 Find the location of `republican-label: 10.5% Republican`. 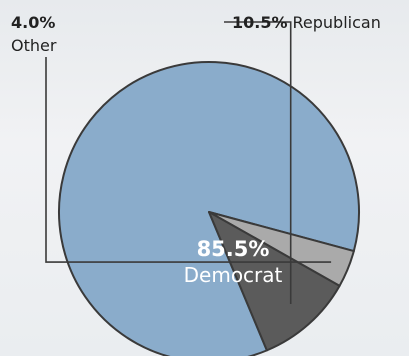

republican-label: 10.5% Republican is located at coordinates (306, 22).